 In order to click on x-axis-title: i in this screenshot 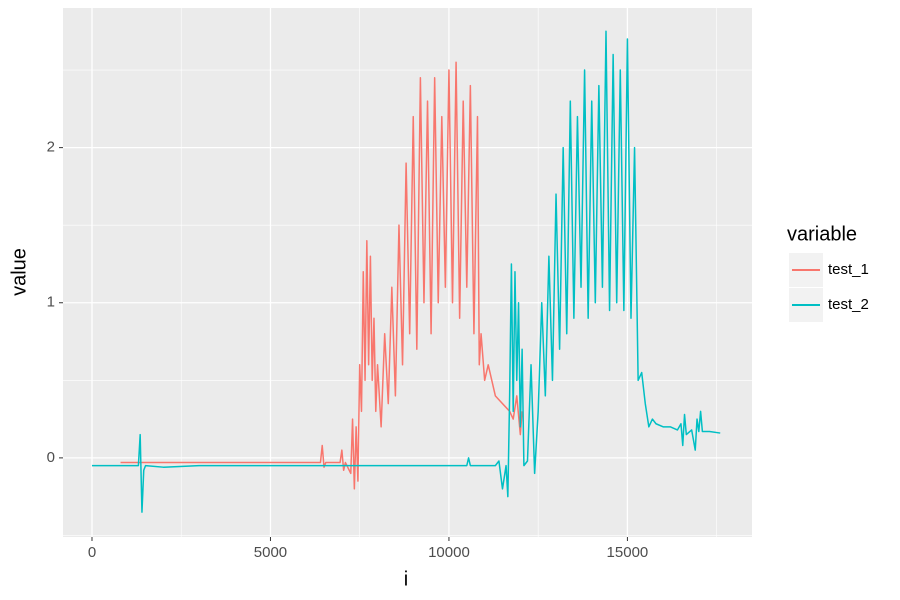, I will do `click(406, 579)`.